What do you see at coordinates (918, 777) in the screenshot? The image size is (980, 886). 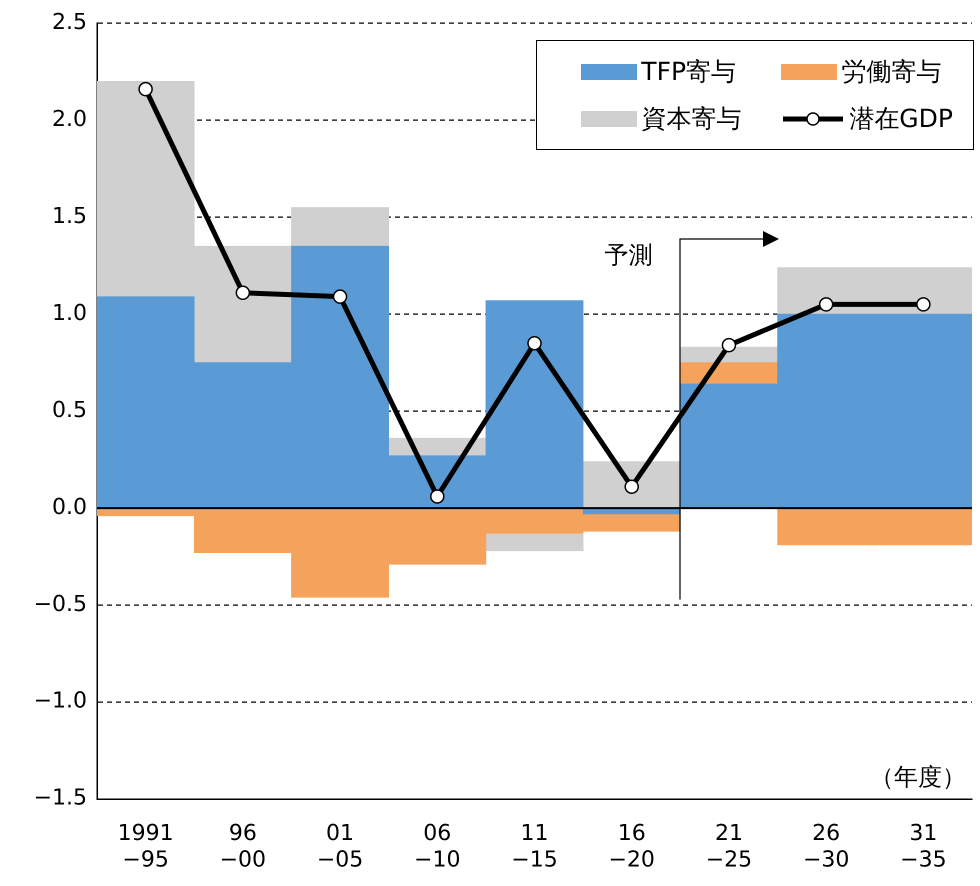 I see `x-axis-title: （年度）` at bounding box center [918, 777].